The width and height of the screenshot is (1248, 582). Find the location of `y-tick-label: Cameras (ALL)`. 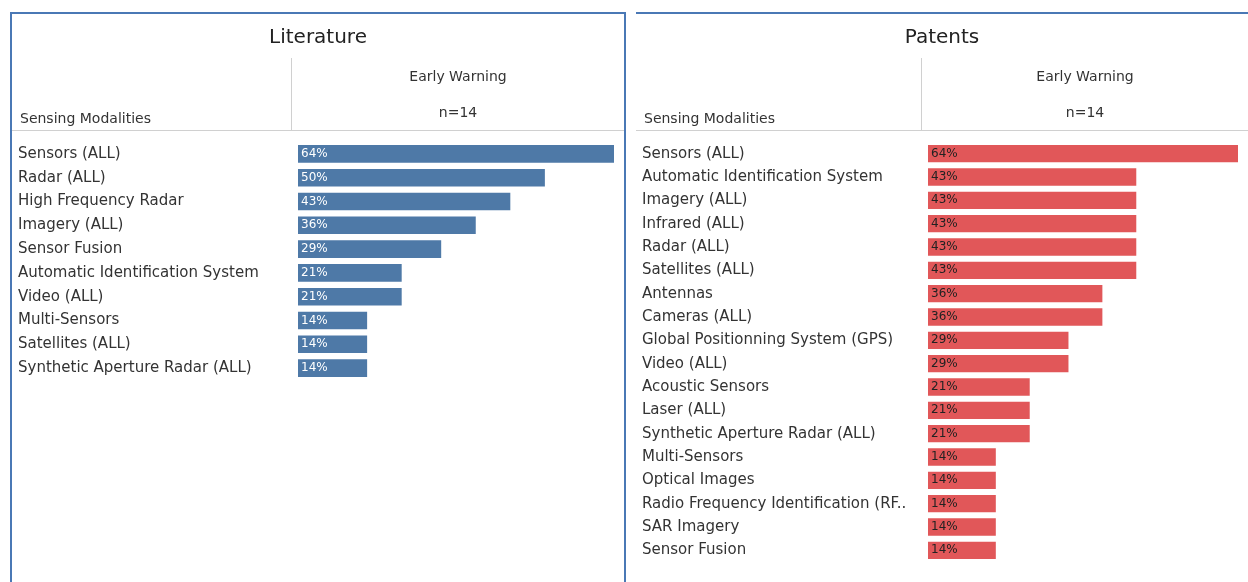

y-tick-label: Cameras (ALL) is located at coordinates (697, 315).